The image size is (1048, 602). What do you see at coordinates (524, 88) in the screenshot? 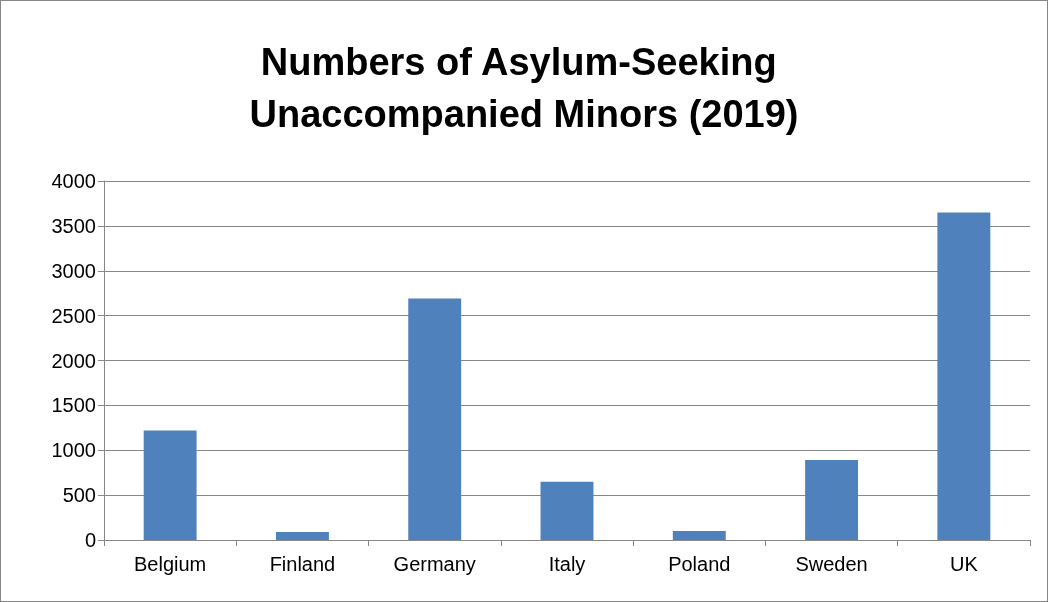
I see `chart-title: Numbers of Asylum-Seeking Unaccompanied Minors (2019)` at bounding box center [524, 88].